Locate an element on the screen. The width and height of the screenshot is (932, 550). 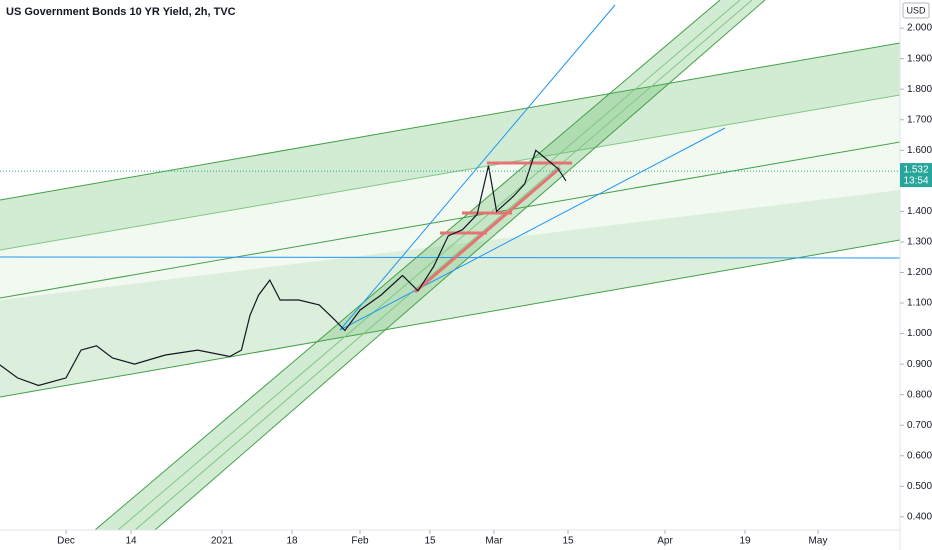
y-tick-label: 1.300 is located at coordinates (919, 242).